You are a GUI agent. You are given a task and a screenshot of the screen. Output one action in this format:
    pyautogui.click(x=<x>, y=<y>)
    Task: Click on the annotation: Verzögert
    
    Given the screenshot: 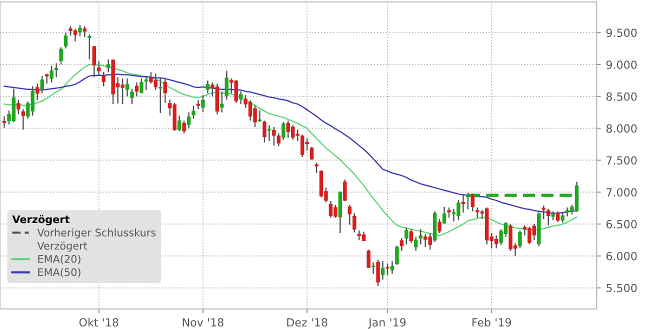 What is the action you would take?
    pyautogui.click(x=62, y=247)
    